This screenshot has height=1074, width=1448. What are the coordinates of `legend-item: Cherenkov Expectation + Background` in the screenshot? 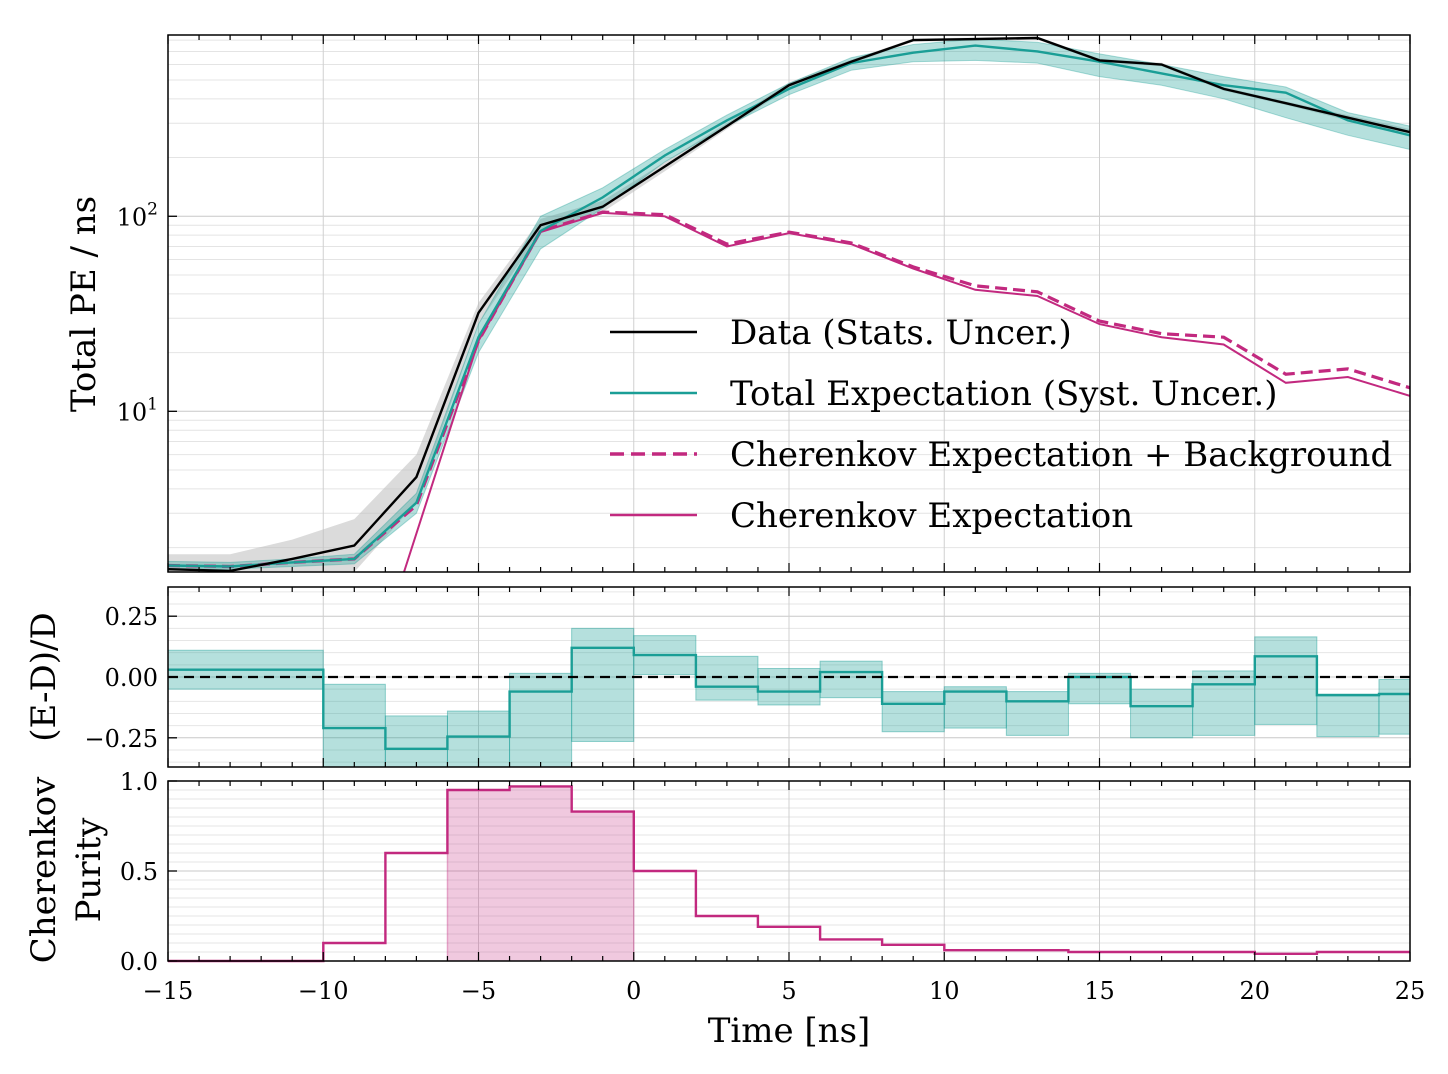 It's located at (1001, 455).